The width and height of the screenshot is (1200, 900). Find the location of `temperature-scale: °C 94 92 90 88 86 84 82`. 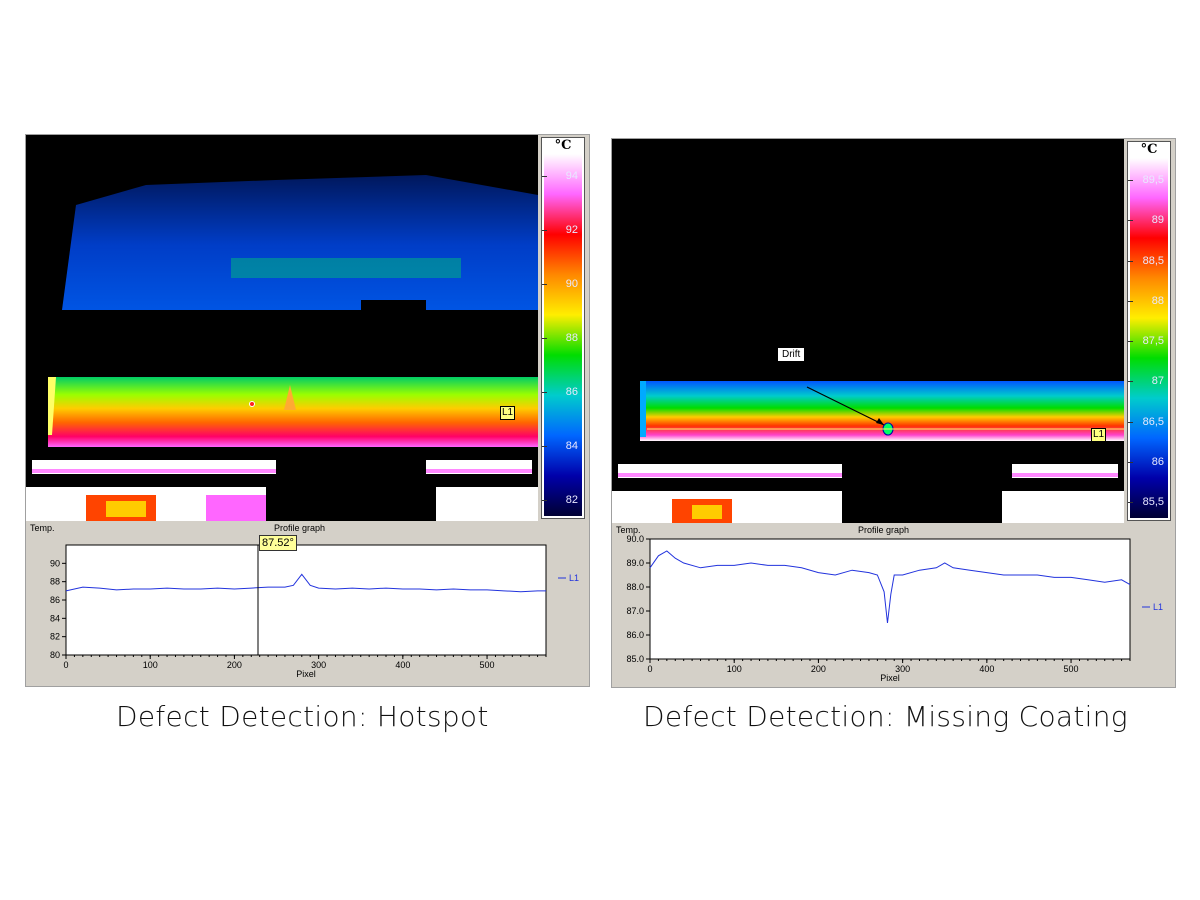

temperature-scale: °C 94 92 90 88 86 84 82 is located at coordinates (563, 328).